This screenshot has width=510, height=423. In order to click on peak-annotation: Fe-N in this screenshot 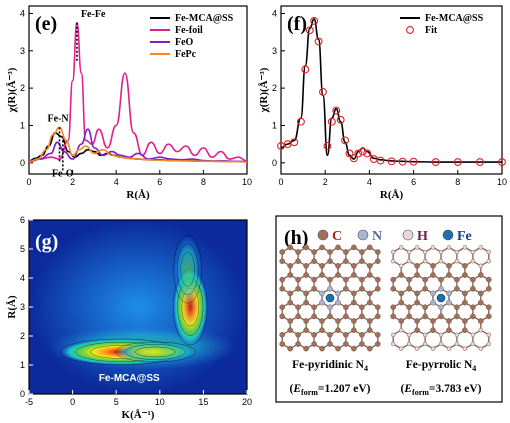, I will do `click(59, 118)`.